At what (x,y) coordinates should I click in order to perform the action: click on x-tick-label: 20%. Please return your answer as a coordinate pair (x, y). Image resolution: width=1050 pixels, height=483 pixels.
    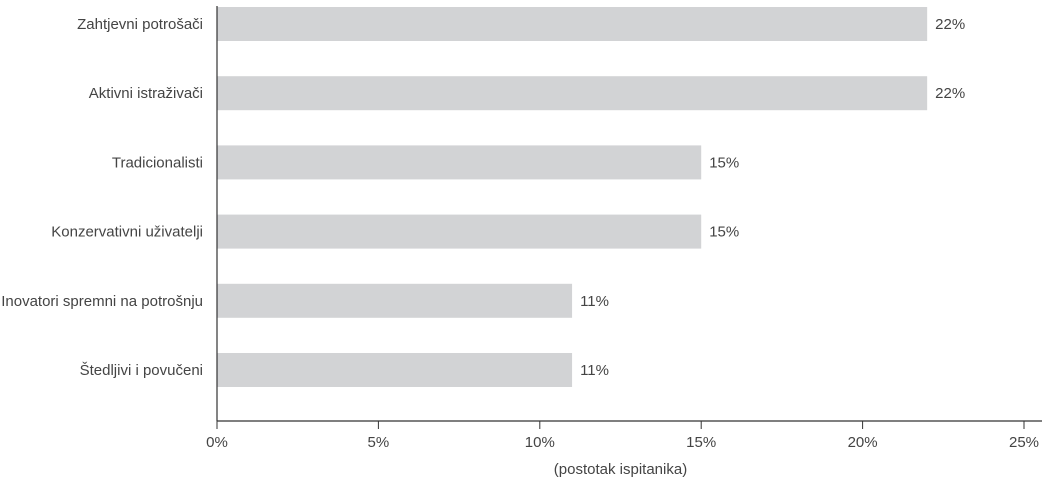
    Looking at the image, I should click on (863, 442).